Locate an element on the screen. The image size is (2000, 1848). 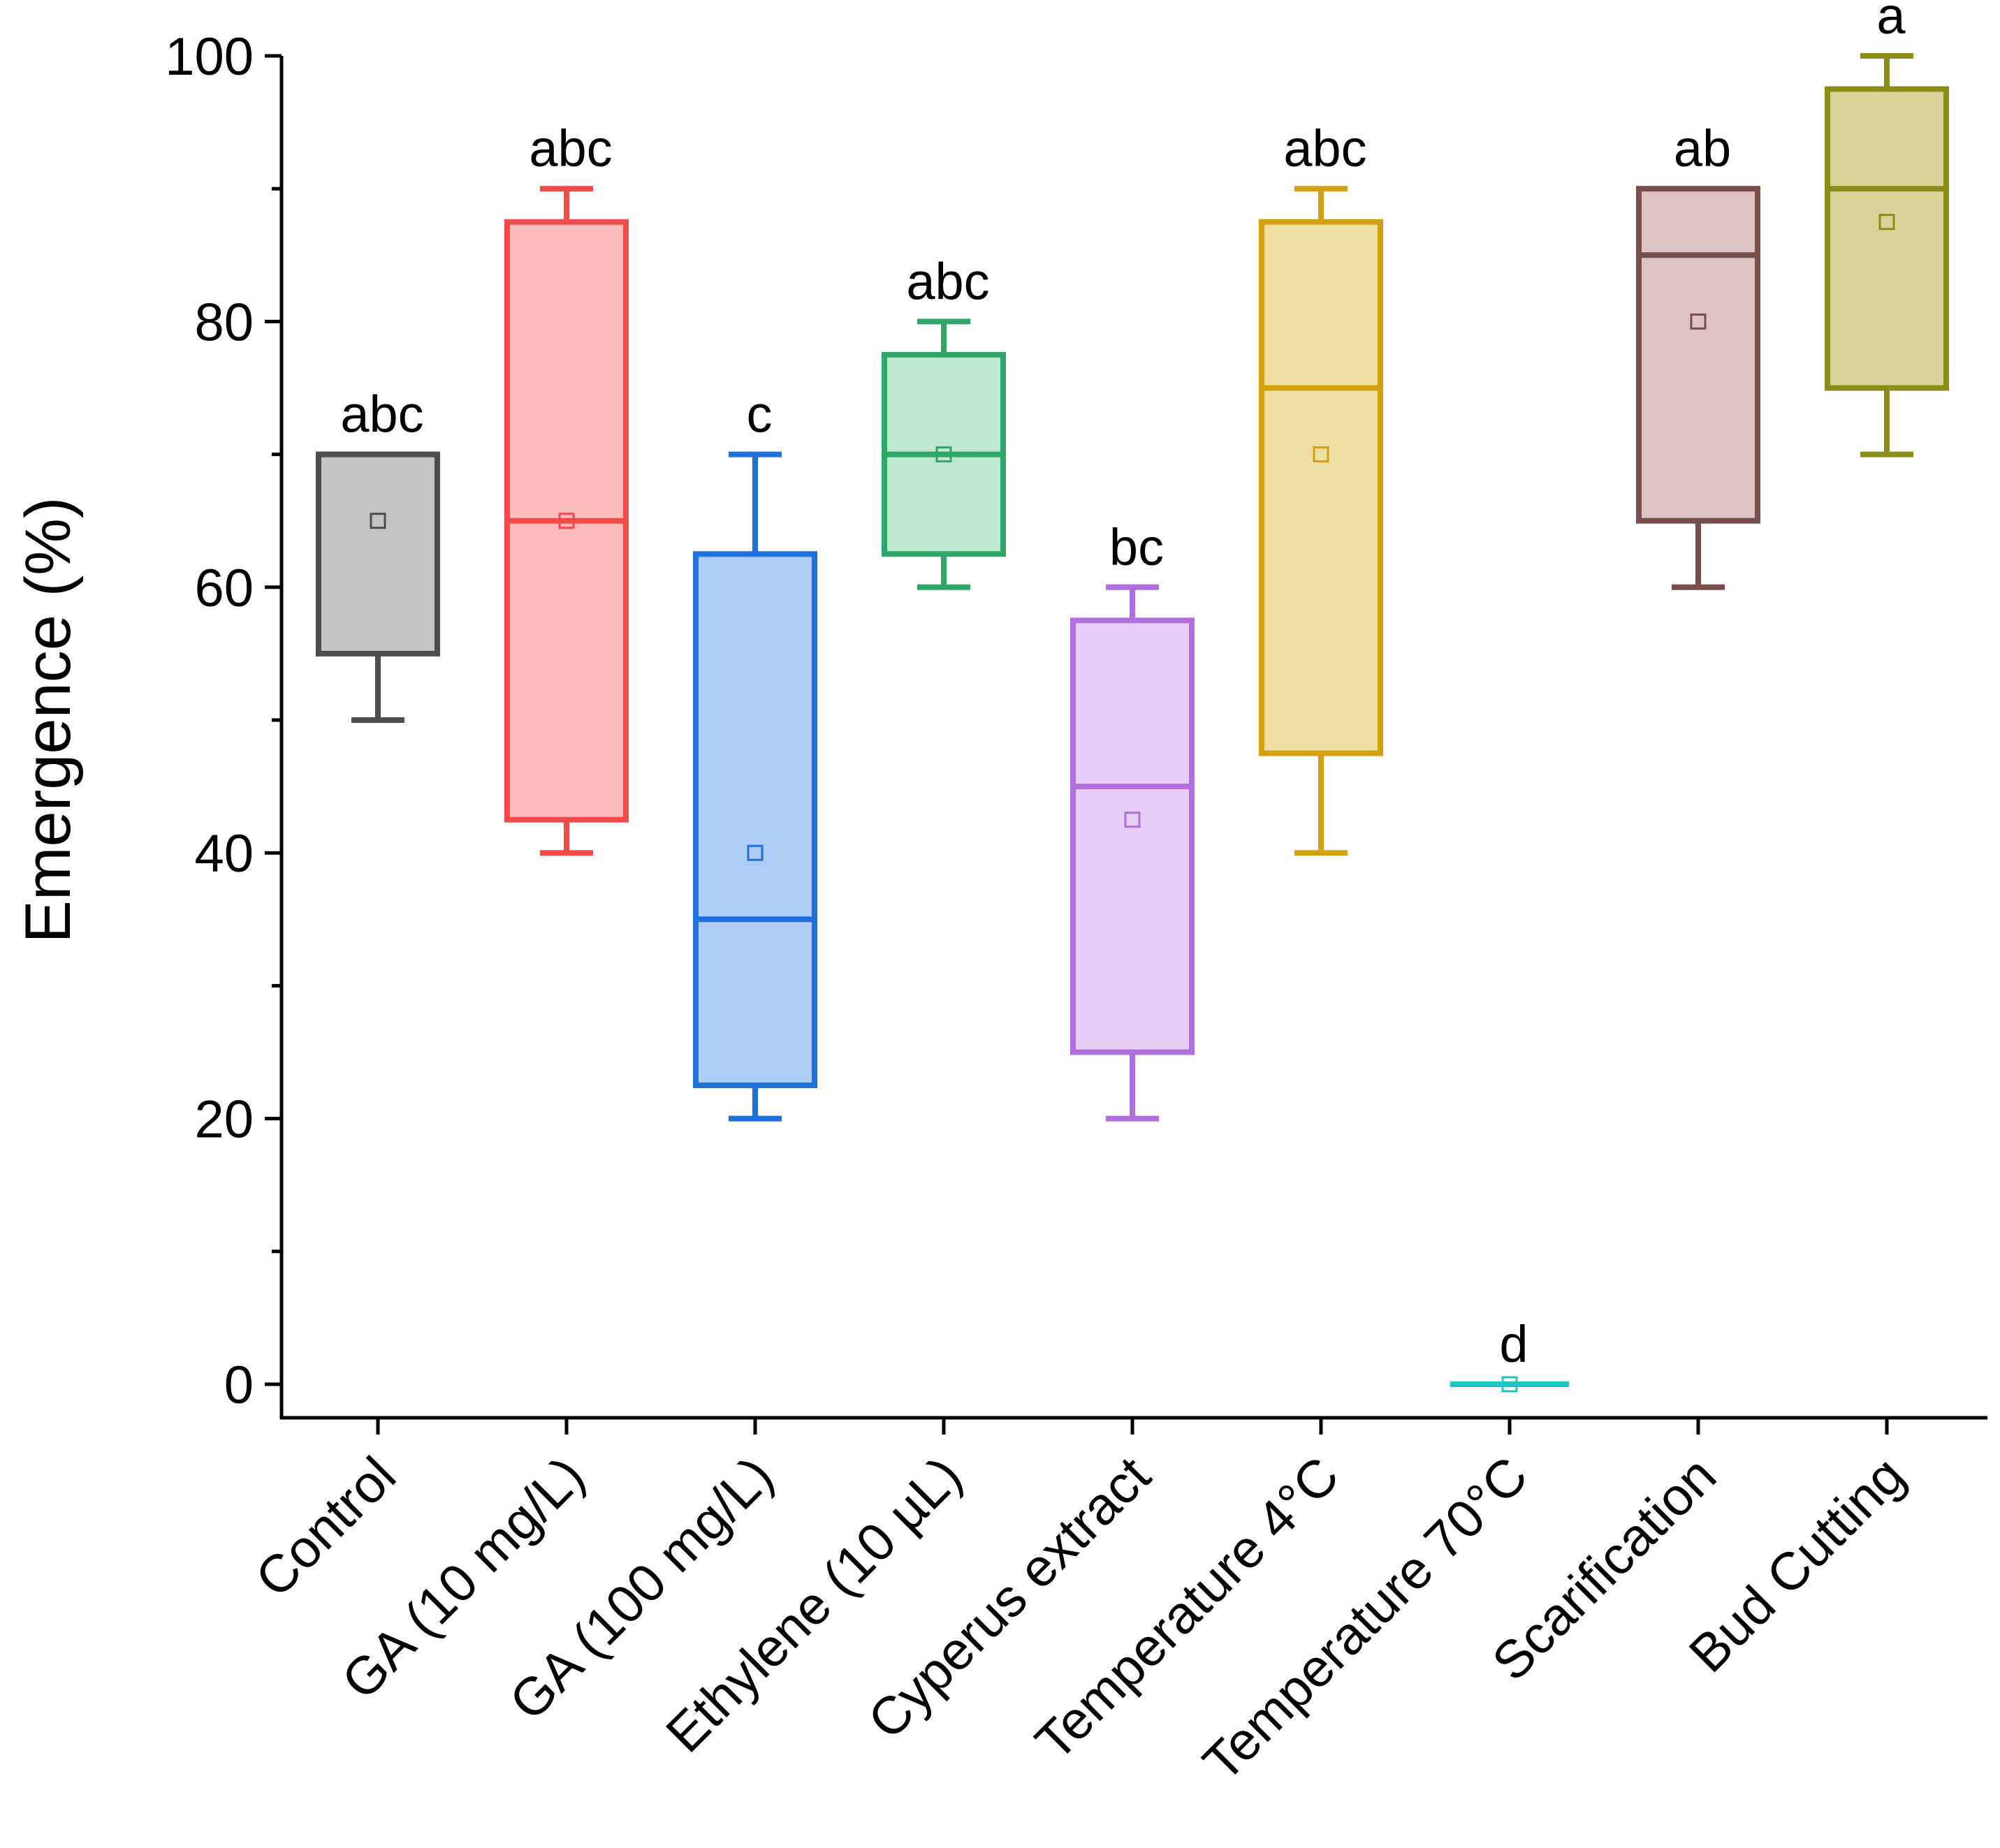
significance-letter: bc is located at coordinates (1136, 547).